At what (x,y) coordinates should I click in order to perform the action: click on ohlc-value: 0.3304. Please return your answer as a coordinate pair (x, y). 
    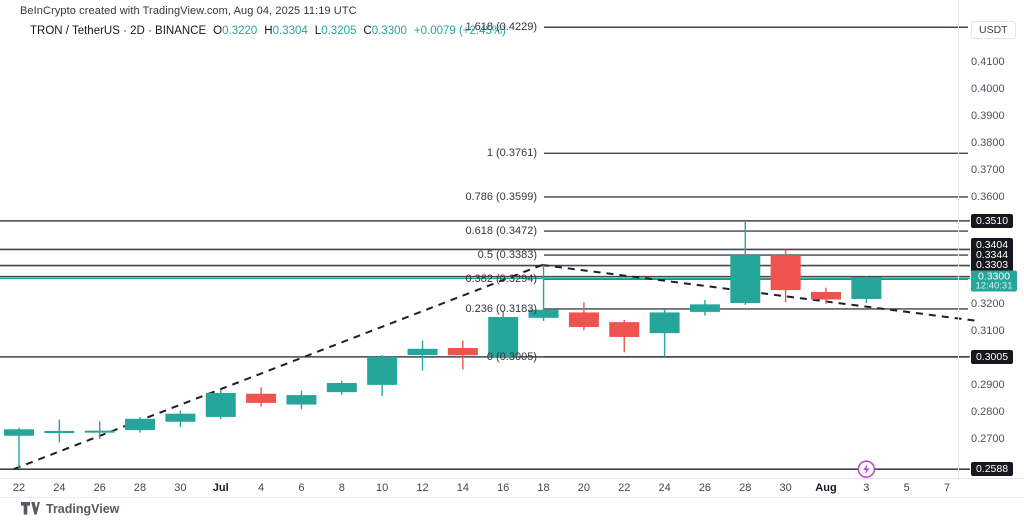
    Looking at the image, I should click on (290, 31).